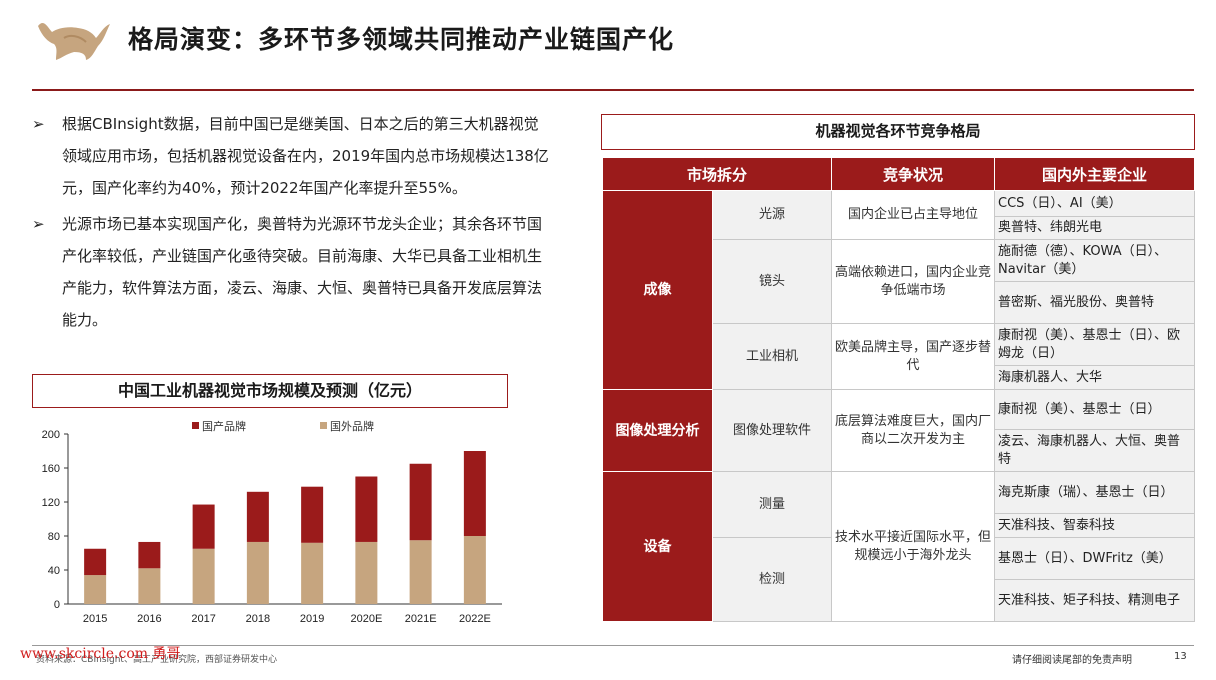  I want to click on x-tick-label: 2020E, so click(366, 619).